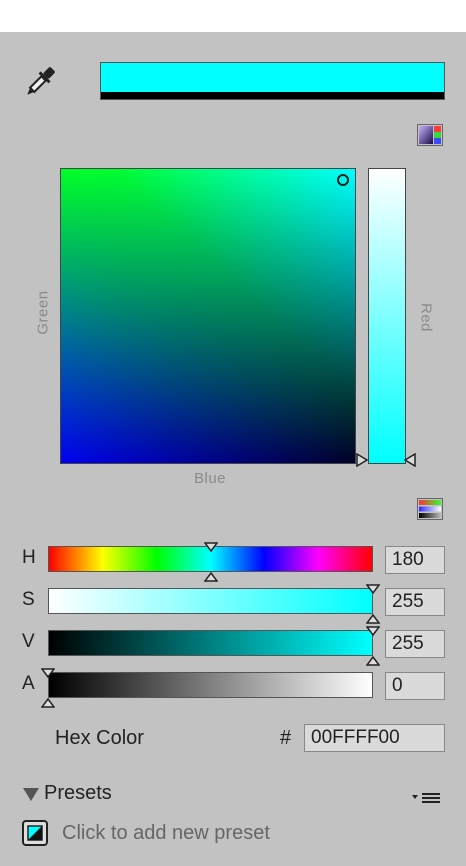  Describe the element at coordinates (210, 643) in the screenshot. I see `value-slider` at that location.